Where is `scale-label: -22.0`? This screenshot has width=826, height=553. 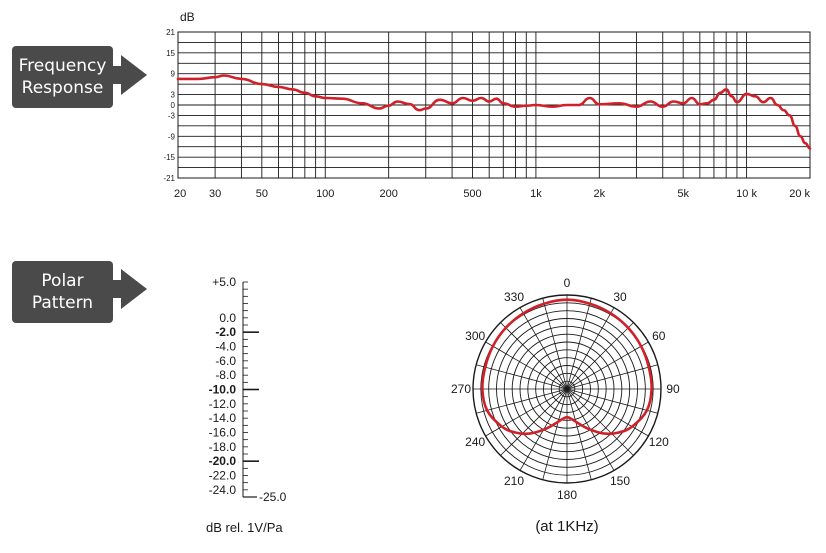 scale-label: -22.0 is located at coordinates (223, 476).